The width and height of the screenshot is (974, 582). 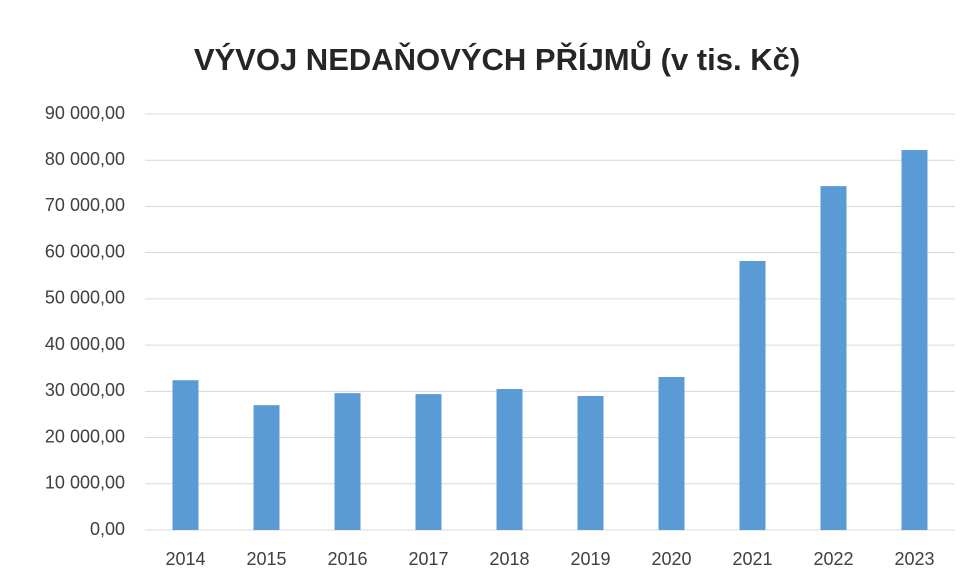 What do you see at coordinates (671, 559) in the screenshot?
I see `x-tick-label: 2020` at bounding box center [671, 559].